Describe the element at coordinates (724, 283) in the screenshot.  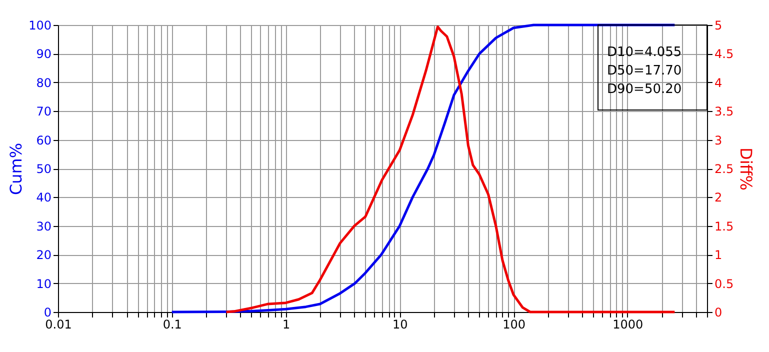
I see `y2-tick-label: 0.5` at that location.